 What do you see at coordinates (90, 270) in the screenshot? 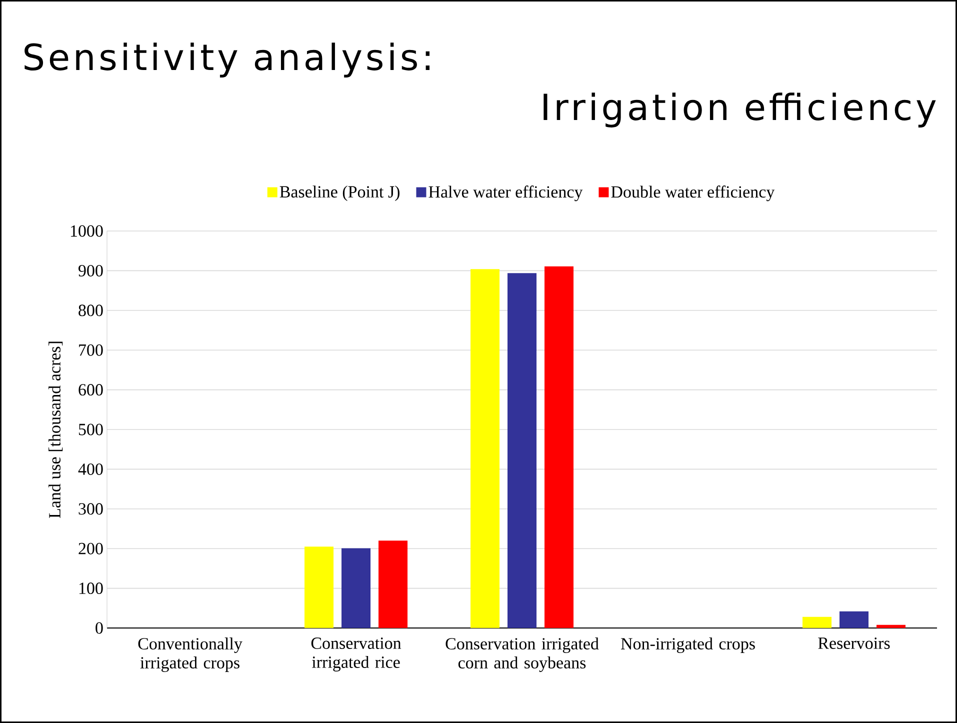
I see `y-tick-label: 900` at bounding box center [90, 270].